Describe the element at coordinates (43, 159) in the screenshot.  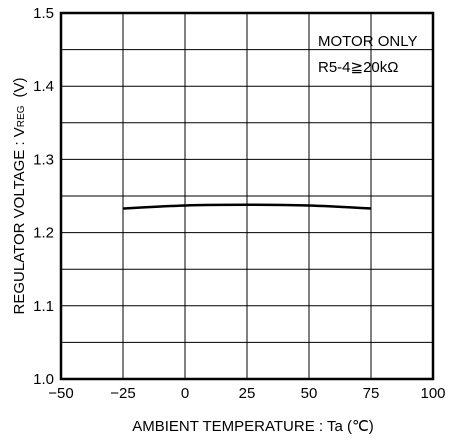
I see `y-tick-label: 1.3` at that location.